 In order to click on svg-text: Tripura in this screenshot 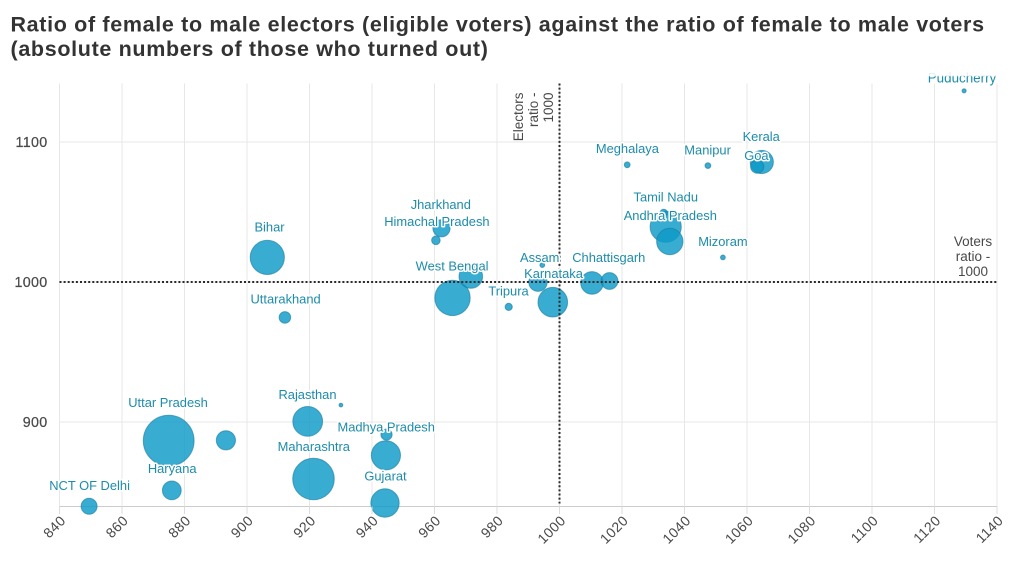, I will do `click(508, 290)`.